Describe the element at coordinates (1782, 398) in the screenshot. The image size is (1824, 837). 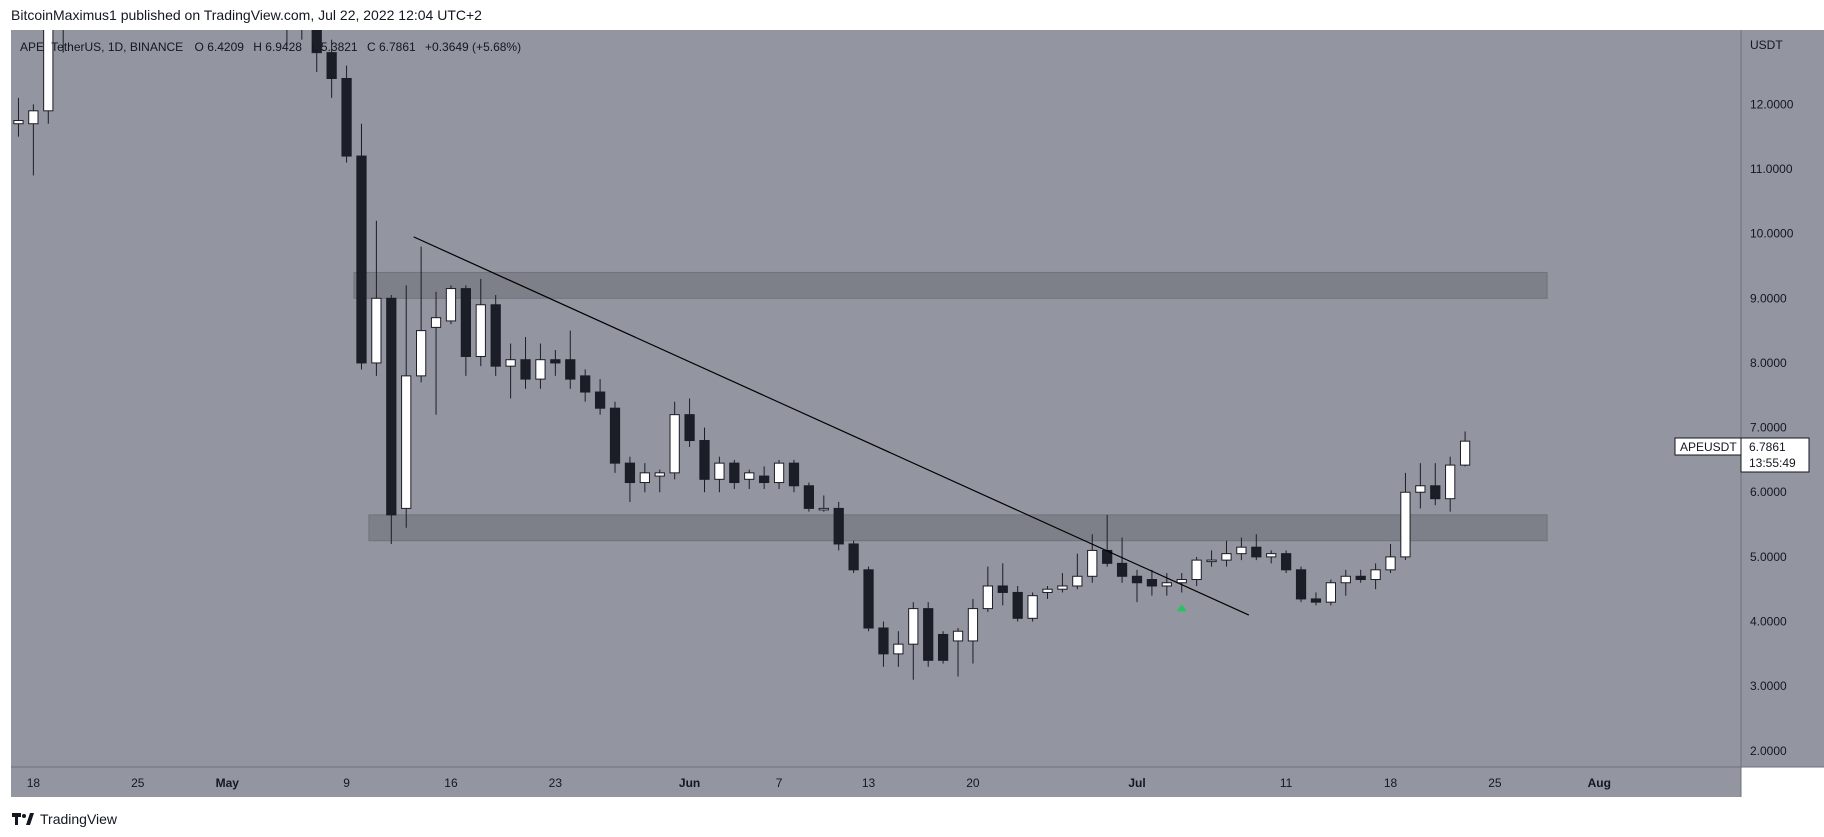
I see `price-axis` at that location.